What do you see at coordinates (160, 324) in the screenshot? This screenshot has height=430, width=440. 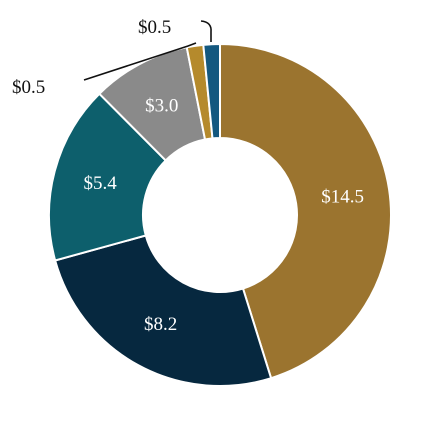 I see `data-label-2: $8.2` at bounding box center [160, 324].